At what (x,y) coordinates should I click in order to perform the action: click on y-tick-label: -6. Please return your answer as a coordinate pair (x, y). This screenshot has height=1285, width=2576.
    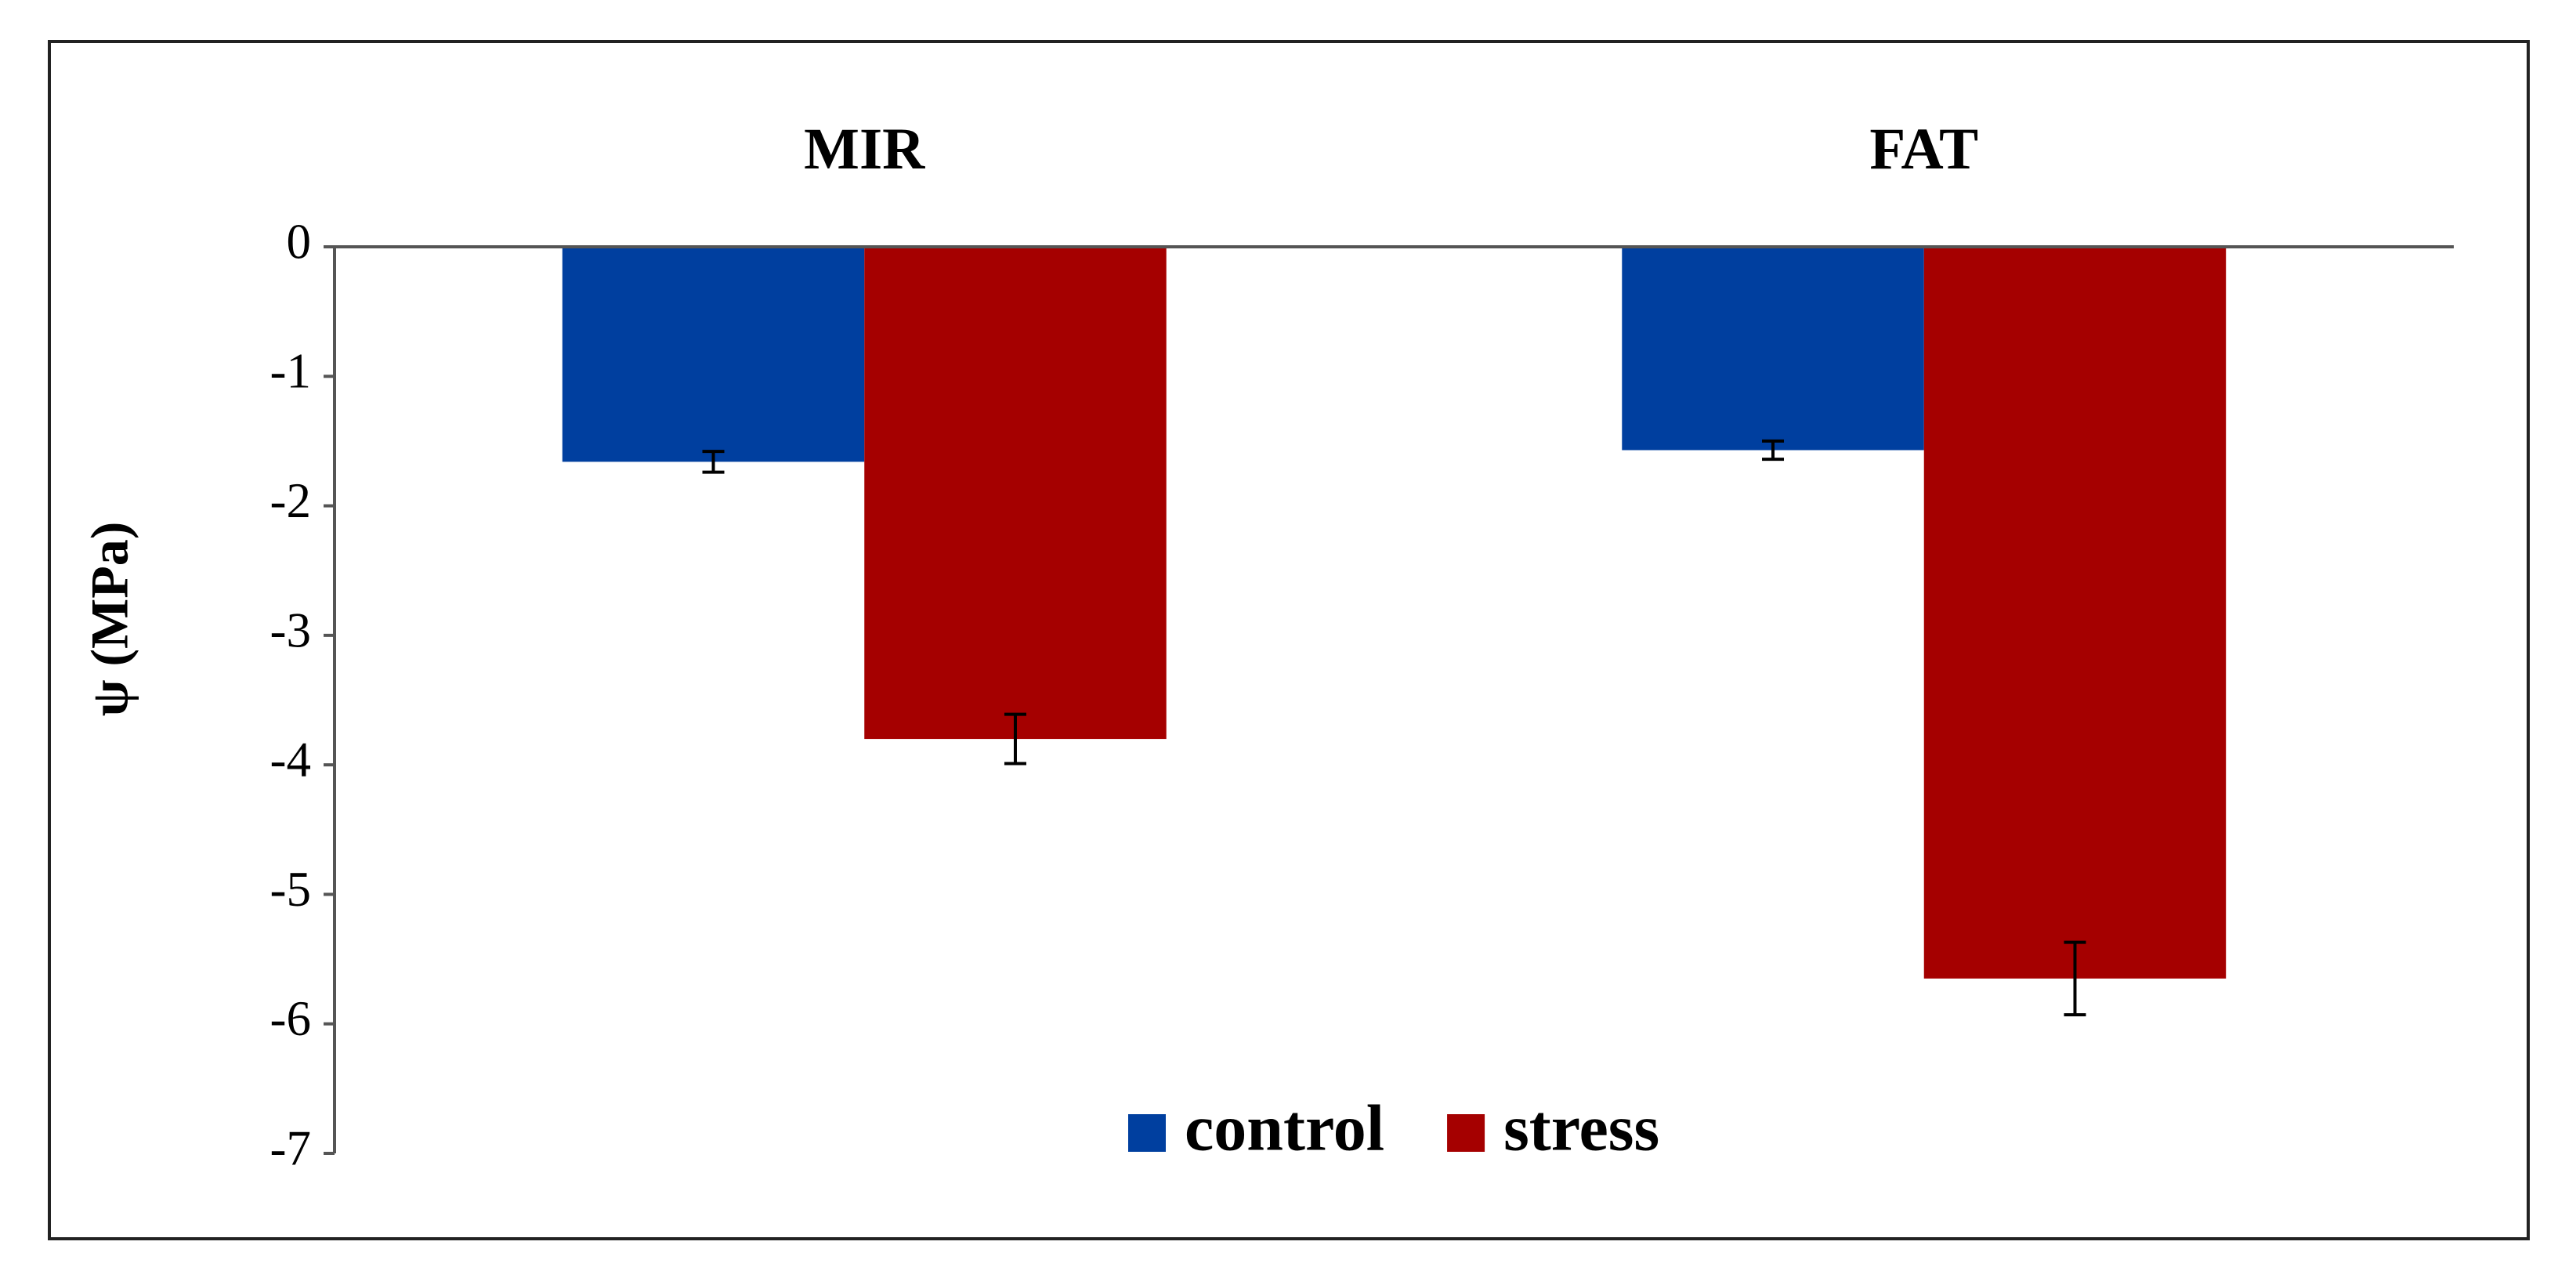
    Looking at the image, I should click on (290, 1018).